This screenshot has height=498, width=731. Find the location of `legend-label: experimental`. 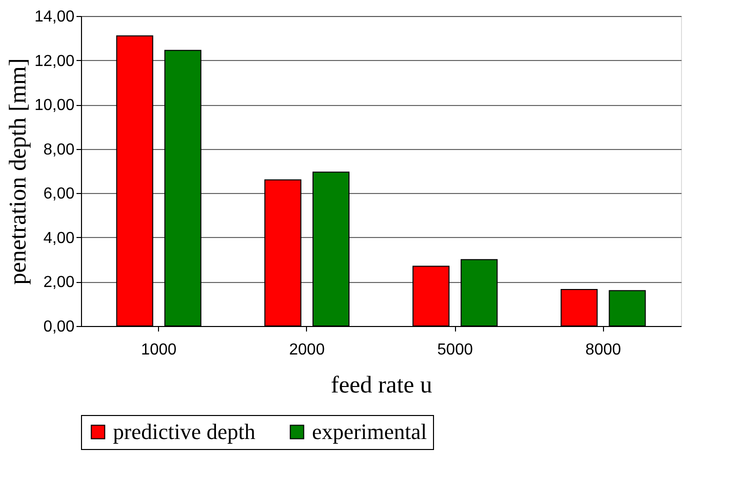

legend-label: experimental is located at coordinates (369, 431).